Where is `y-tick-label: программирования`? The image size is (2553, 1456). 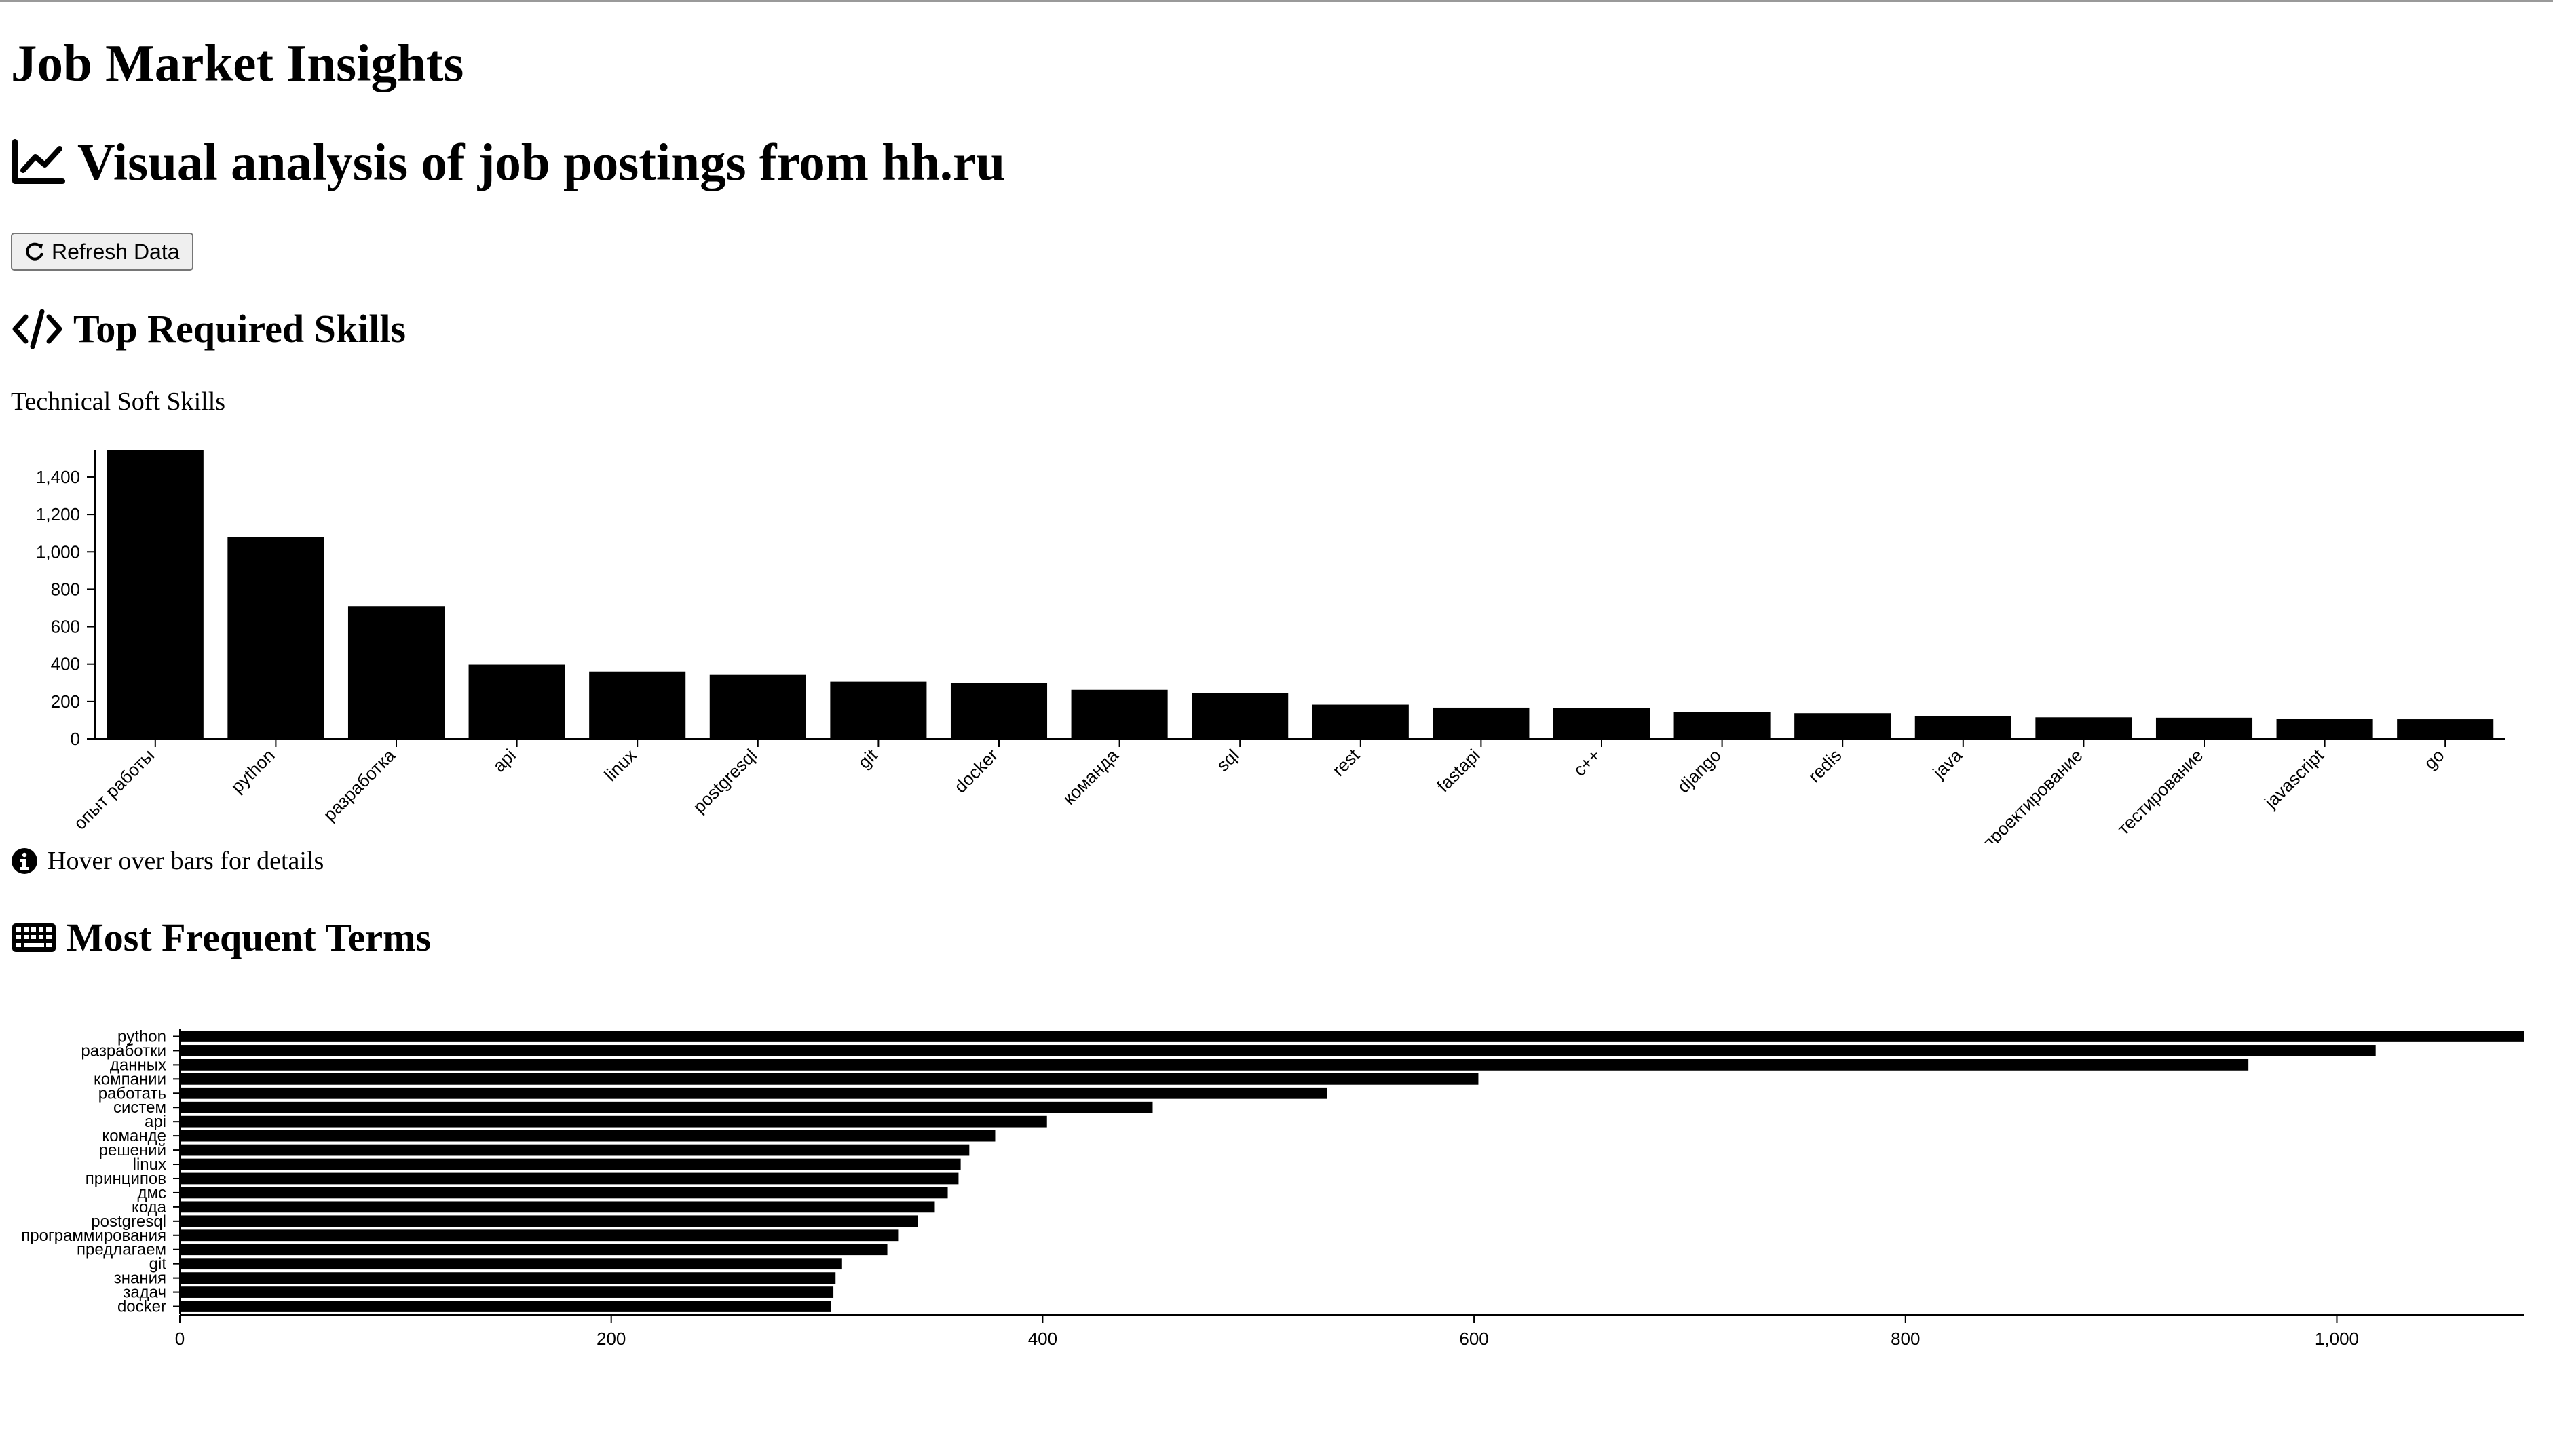 y-tick-label: программирования is located at coordinates (93, 1236).